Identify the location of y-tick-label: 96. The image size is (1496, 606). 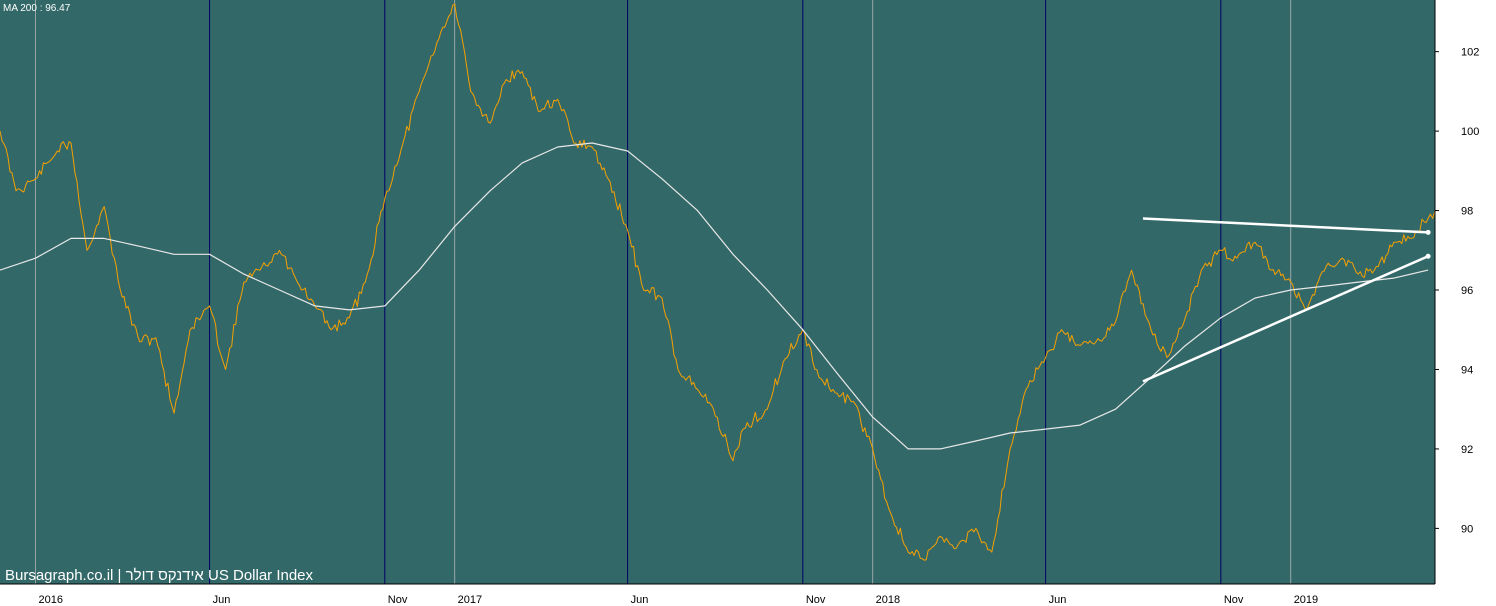
(1467, 291).